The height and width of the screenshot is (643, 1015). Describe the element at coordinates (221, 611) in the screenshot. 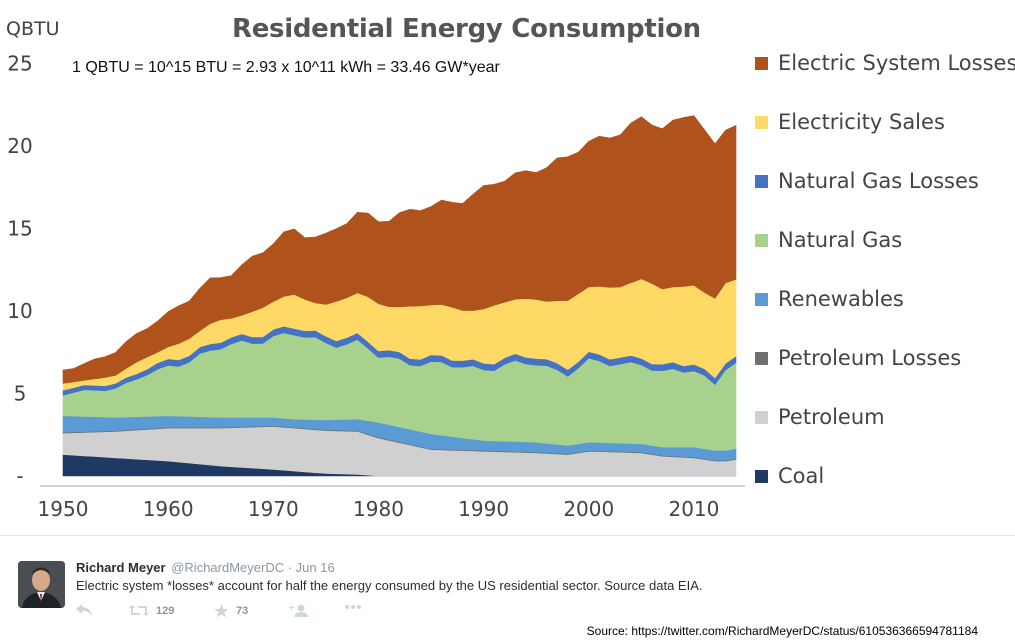

I see `favorite-icon` at that location.